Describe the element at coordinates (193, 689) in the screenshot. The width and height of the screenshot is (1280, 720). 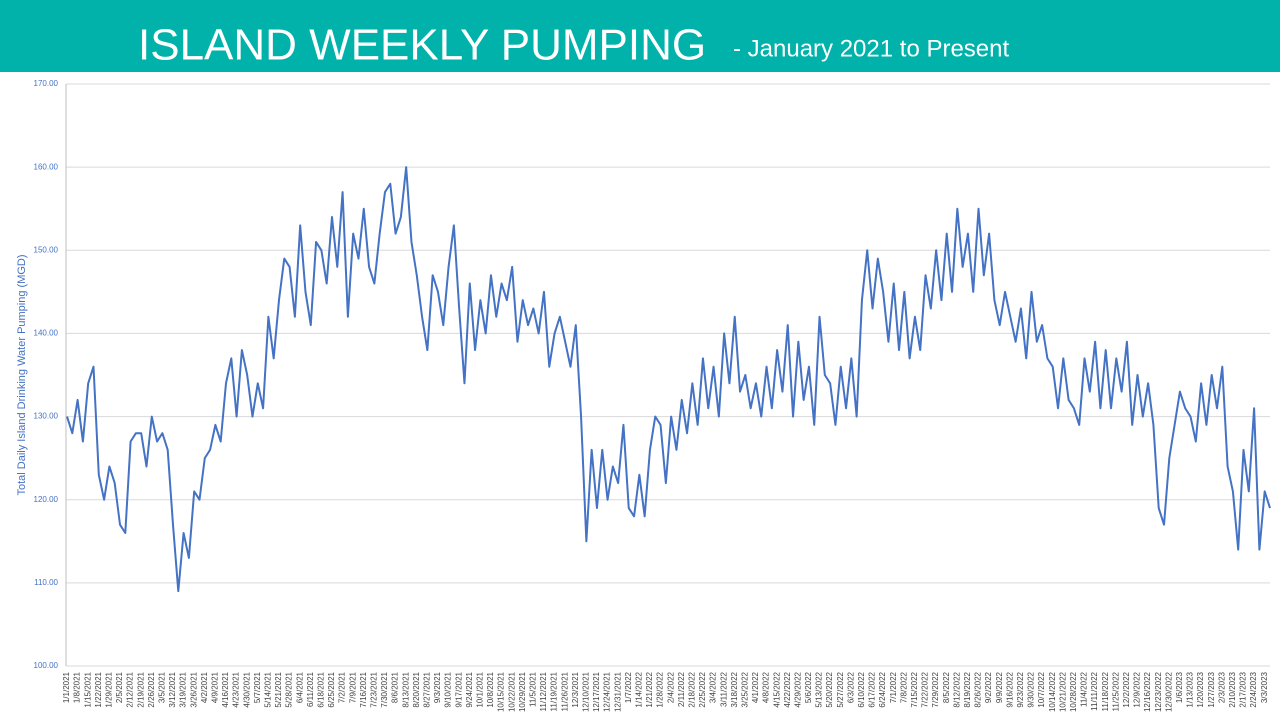
I see `x-tick-label: 3/26/2021` at that location.